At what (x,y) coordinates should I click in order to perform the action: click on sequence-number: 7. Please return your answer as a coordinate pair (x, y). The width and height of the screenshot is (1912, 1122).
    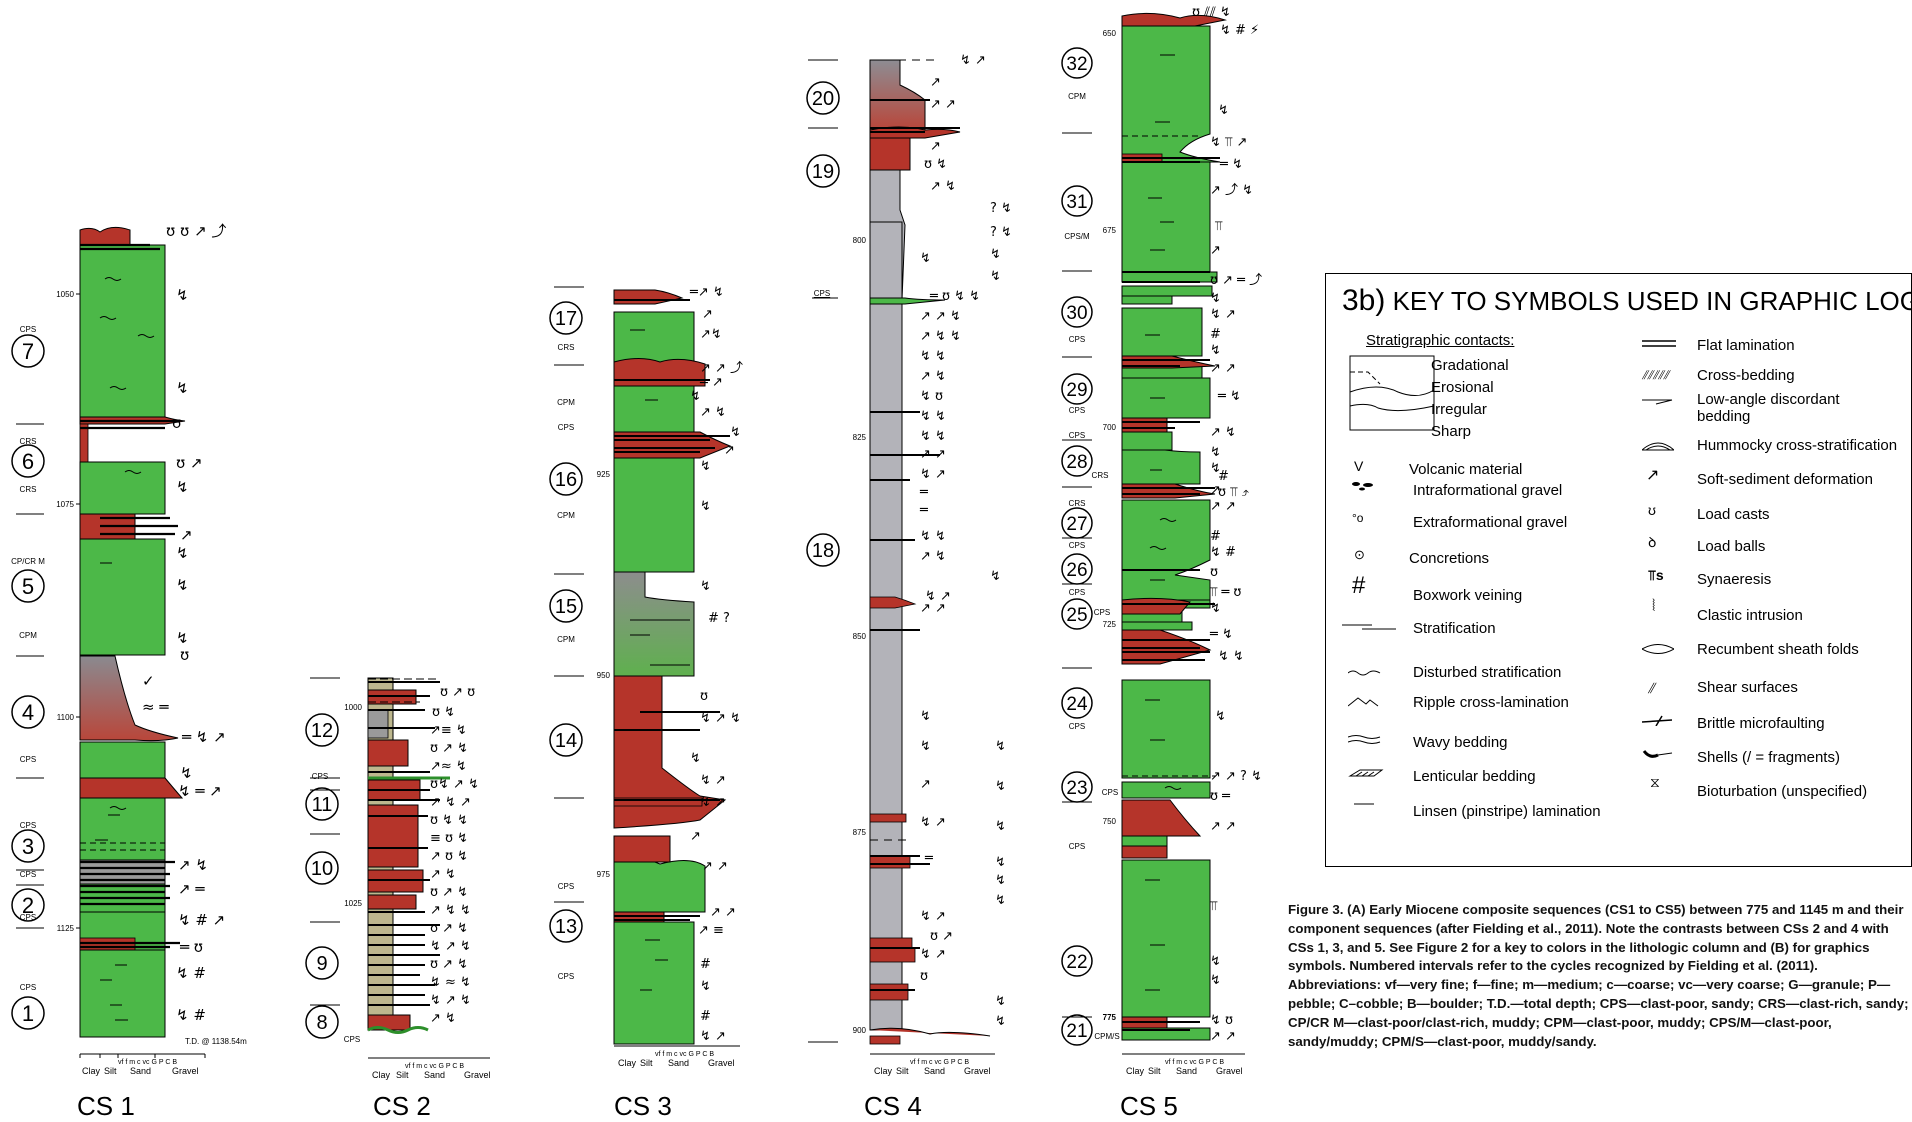
    Looking at the image, I should click on (28, 351).